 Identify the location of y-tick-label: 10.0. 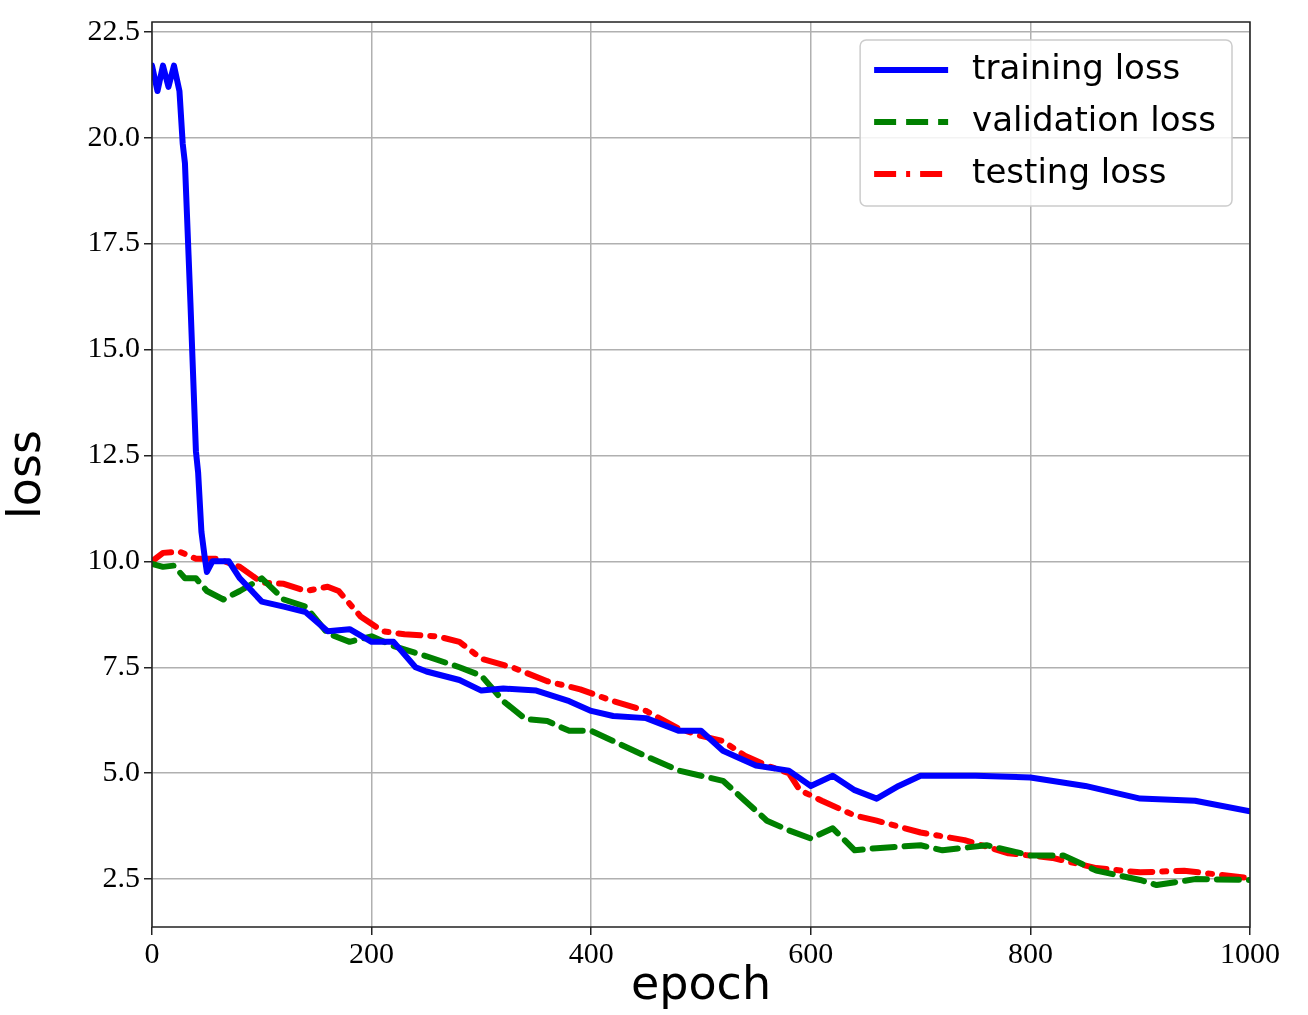
(113, 559).